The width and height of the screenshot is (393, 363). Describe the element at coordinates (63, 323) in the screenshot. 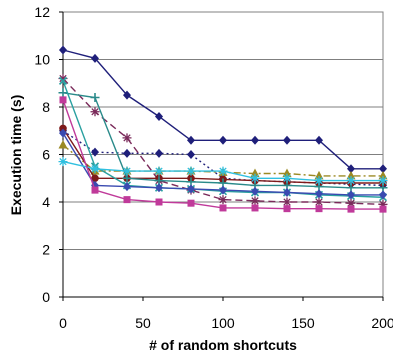

I see `x-tick-label: 0` at that location.